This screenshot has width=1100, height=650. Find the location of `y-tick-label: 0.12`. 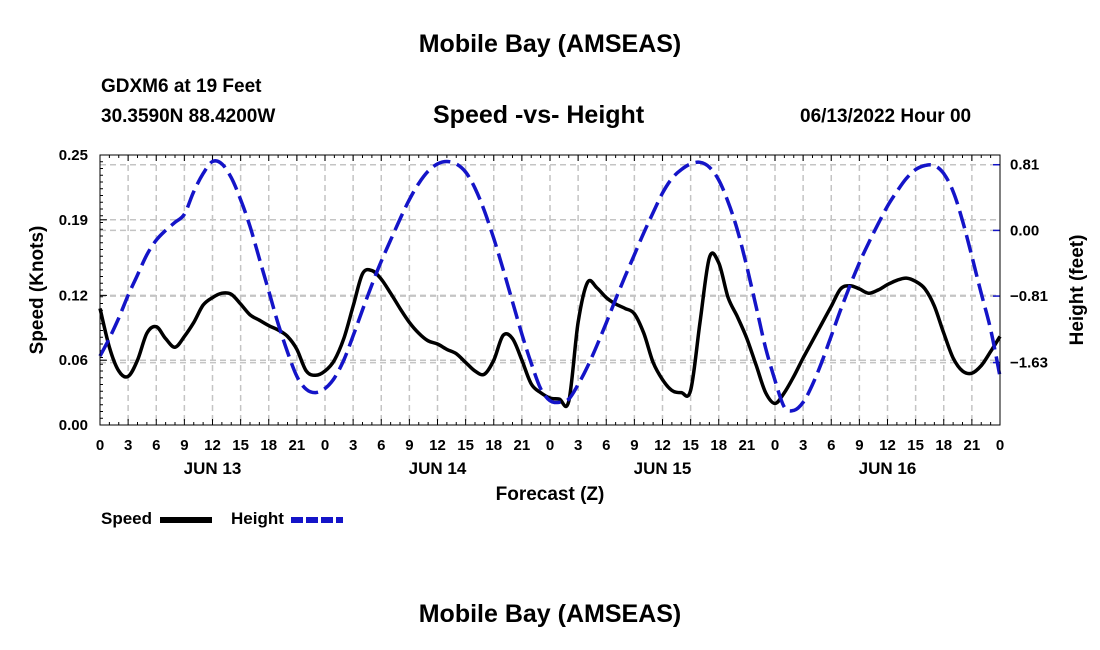

y-tick-label: 0.12 is located at coordinates (73, 295).